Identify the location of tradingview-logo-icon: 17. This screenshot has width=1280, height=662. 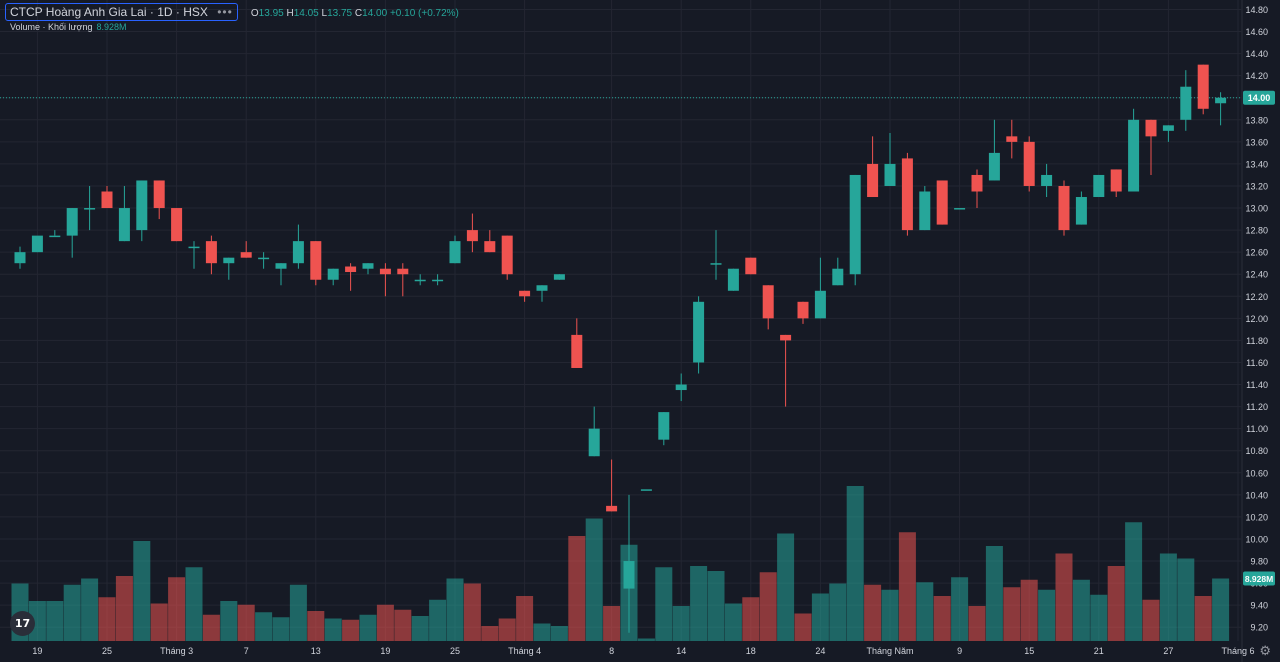
(22, 623).